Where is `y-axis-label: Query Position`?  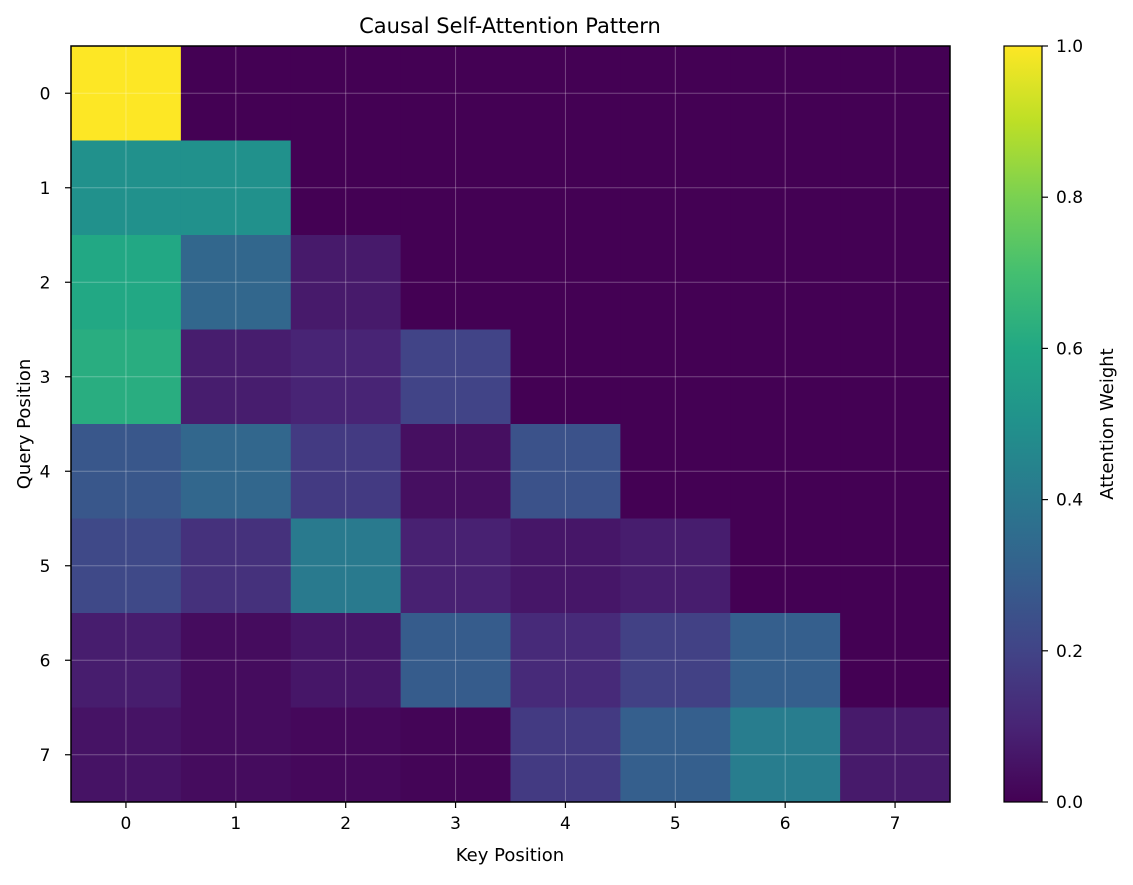 y-axis-label: Query Position is located at coordinates (24, 424).